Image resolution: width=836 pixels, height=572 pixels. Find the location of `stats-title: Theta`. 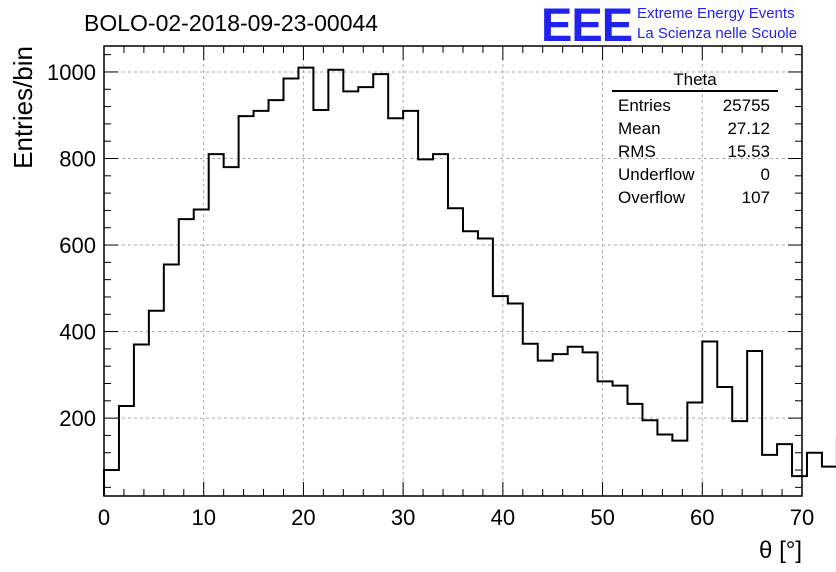

stats-title: Theta is located at coordinates (695, 81).